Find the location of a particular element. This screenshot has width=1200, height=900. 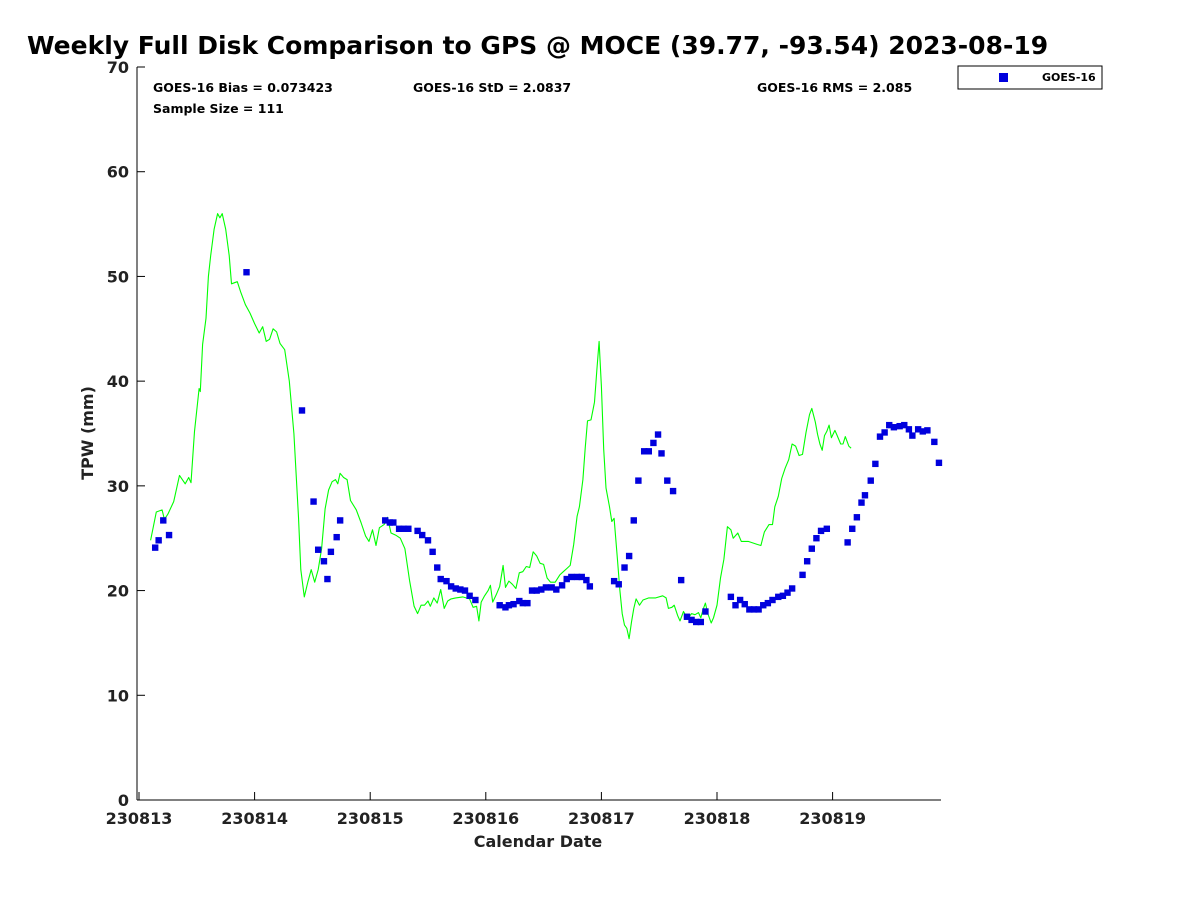

y-tick-label: 50 is located at coordinates (118, 276).